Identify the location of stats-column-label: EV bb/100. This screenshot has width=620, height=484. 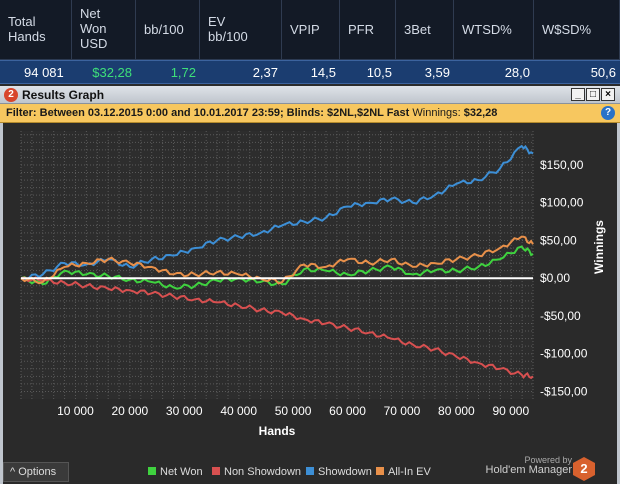
(228, 29).